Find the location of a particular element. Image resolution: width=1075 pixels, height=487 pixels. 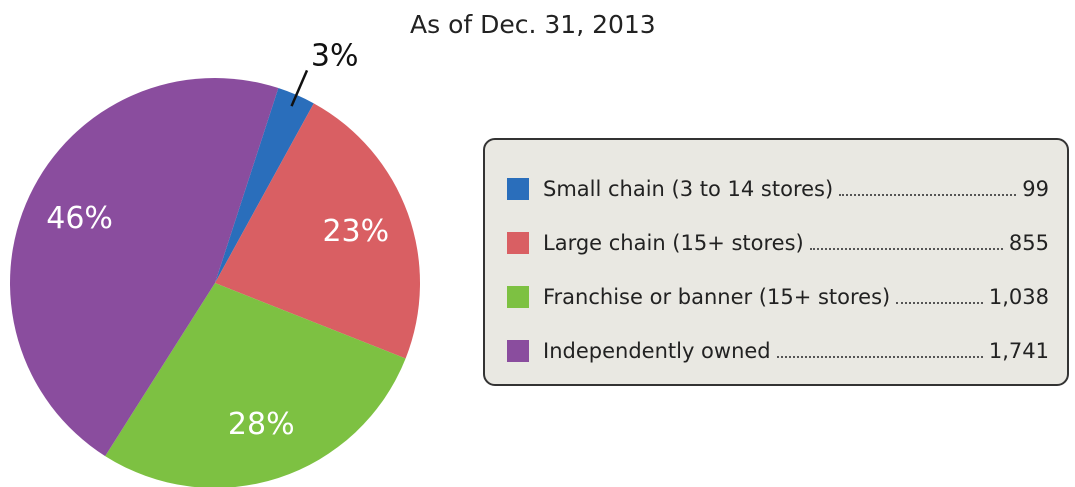

slice-label: 23% is located at coordinates (355, 231).